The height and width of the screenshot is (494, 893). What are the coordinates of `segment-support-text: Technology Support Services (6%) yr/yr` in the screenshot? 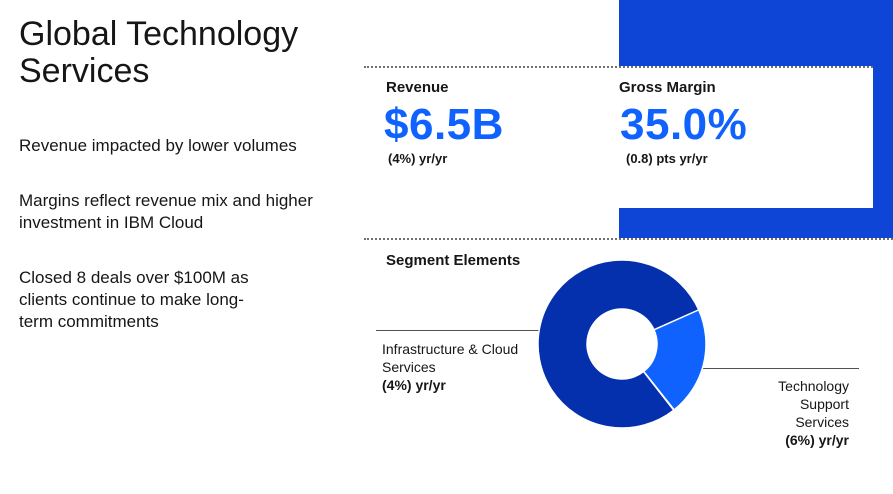 It's located at (799, 413).